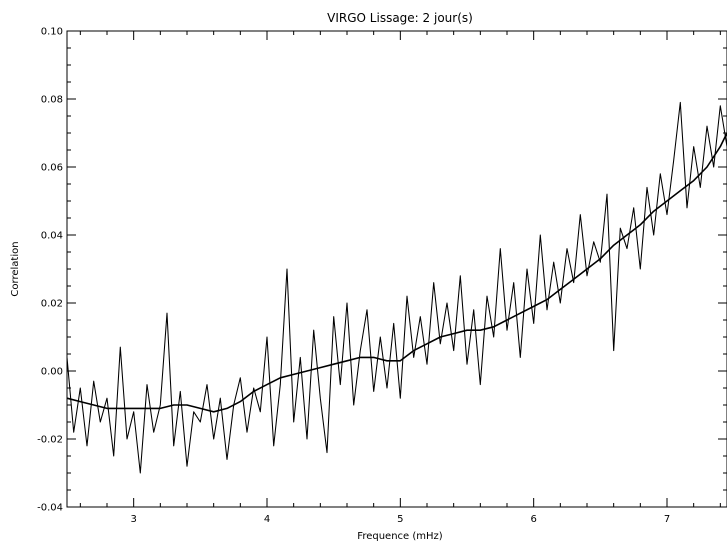 The image size is (727, 543). What do you see at coordinates (50, 508) in the screenshot?
I see `y-tick-label: -0.04` at bounding box center [50, 508].